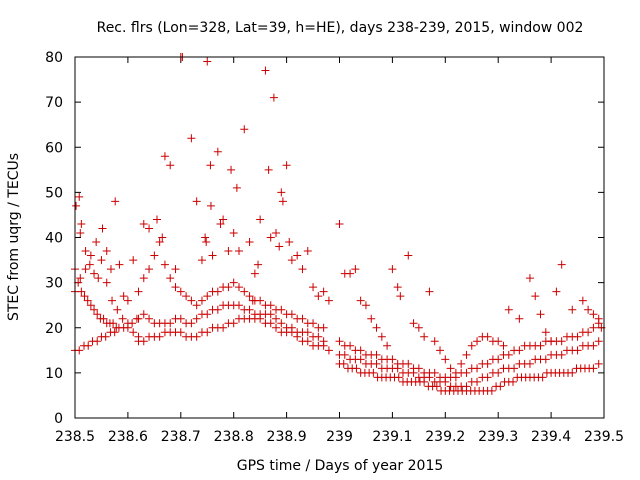  Describe the element at coordinates (445, 437) in the screenshot. I see `x-tick-label: 239.2` at that location.